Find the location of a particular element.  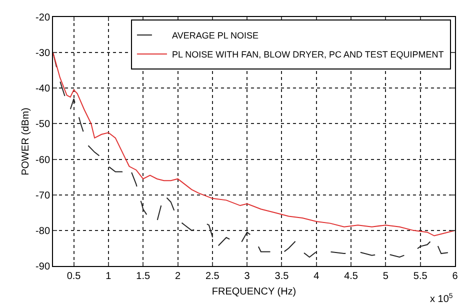

x-tick-label: 2 is located at coordinates (177, 276).